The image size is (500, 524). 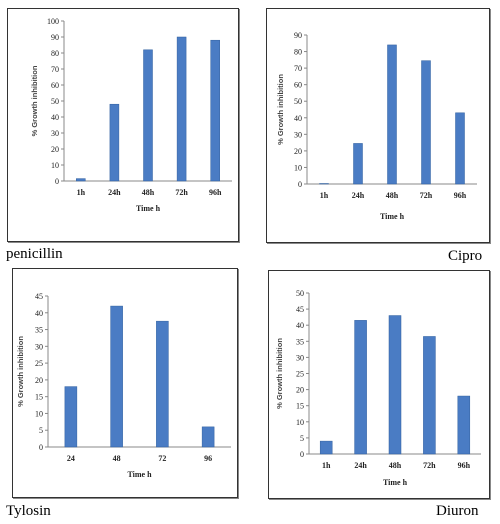 What do you see at coordinates (465, 256) in the screenshot?
I see `caption-cipro: Cipro` at bounding box center [465, 256].